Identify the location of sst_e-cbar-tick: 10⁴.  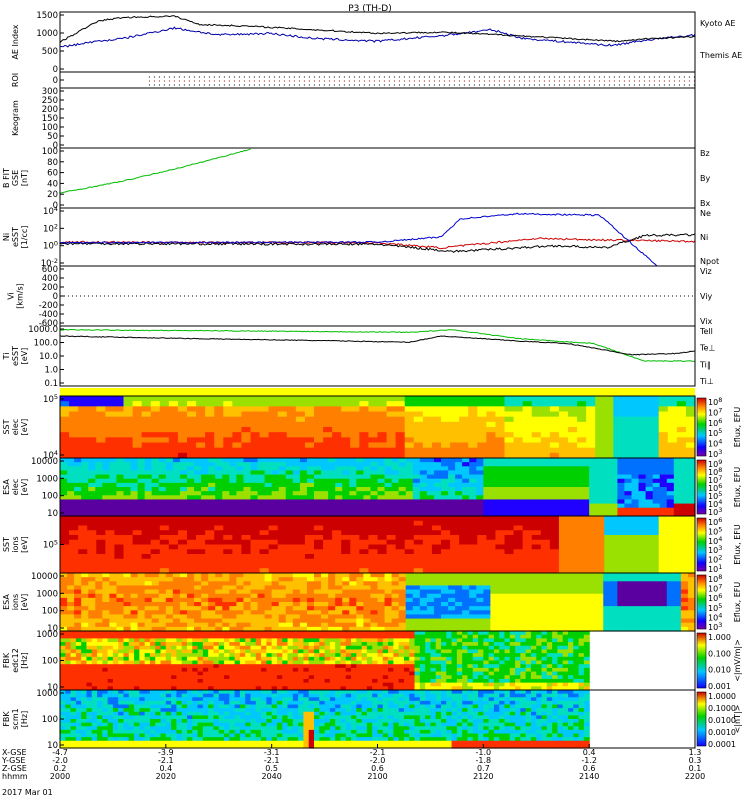
(715, 443).